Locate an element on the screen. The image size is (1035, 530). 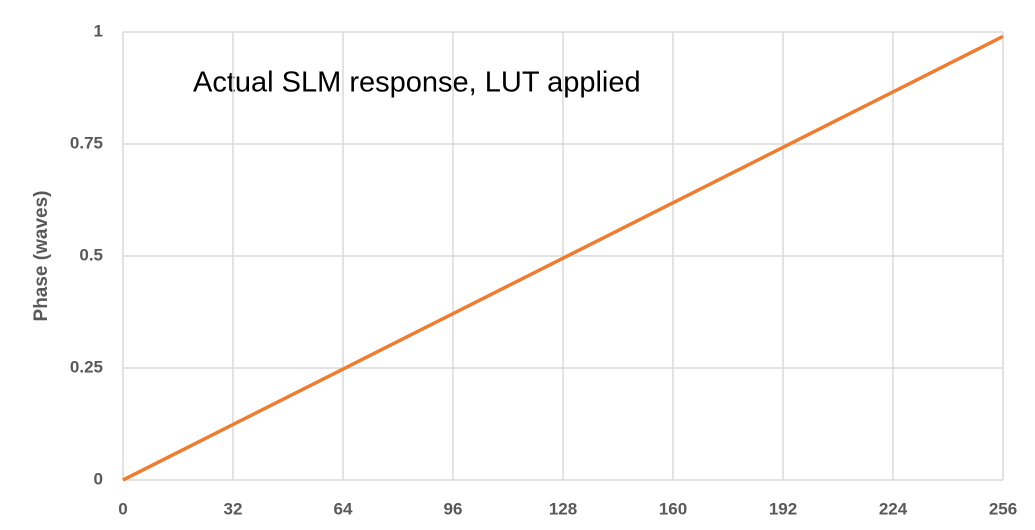
x-tick-label: 32 is located at coordinates (233, 508).